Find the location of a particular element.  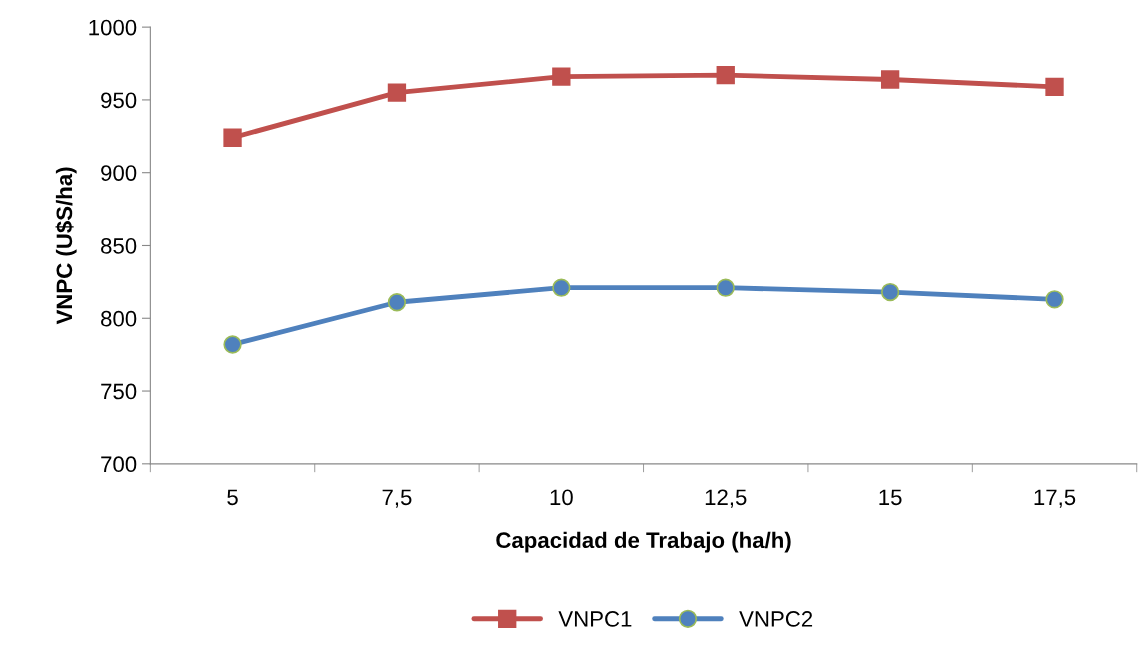

y-axis-title: VNPC (U$S/ha) is located at coordinates (66, 246).